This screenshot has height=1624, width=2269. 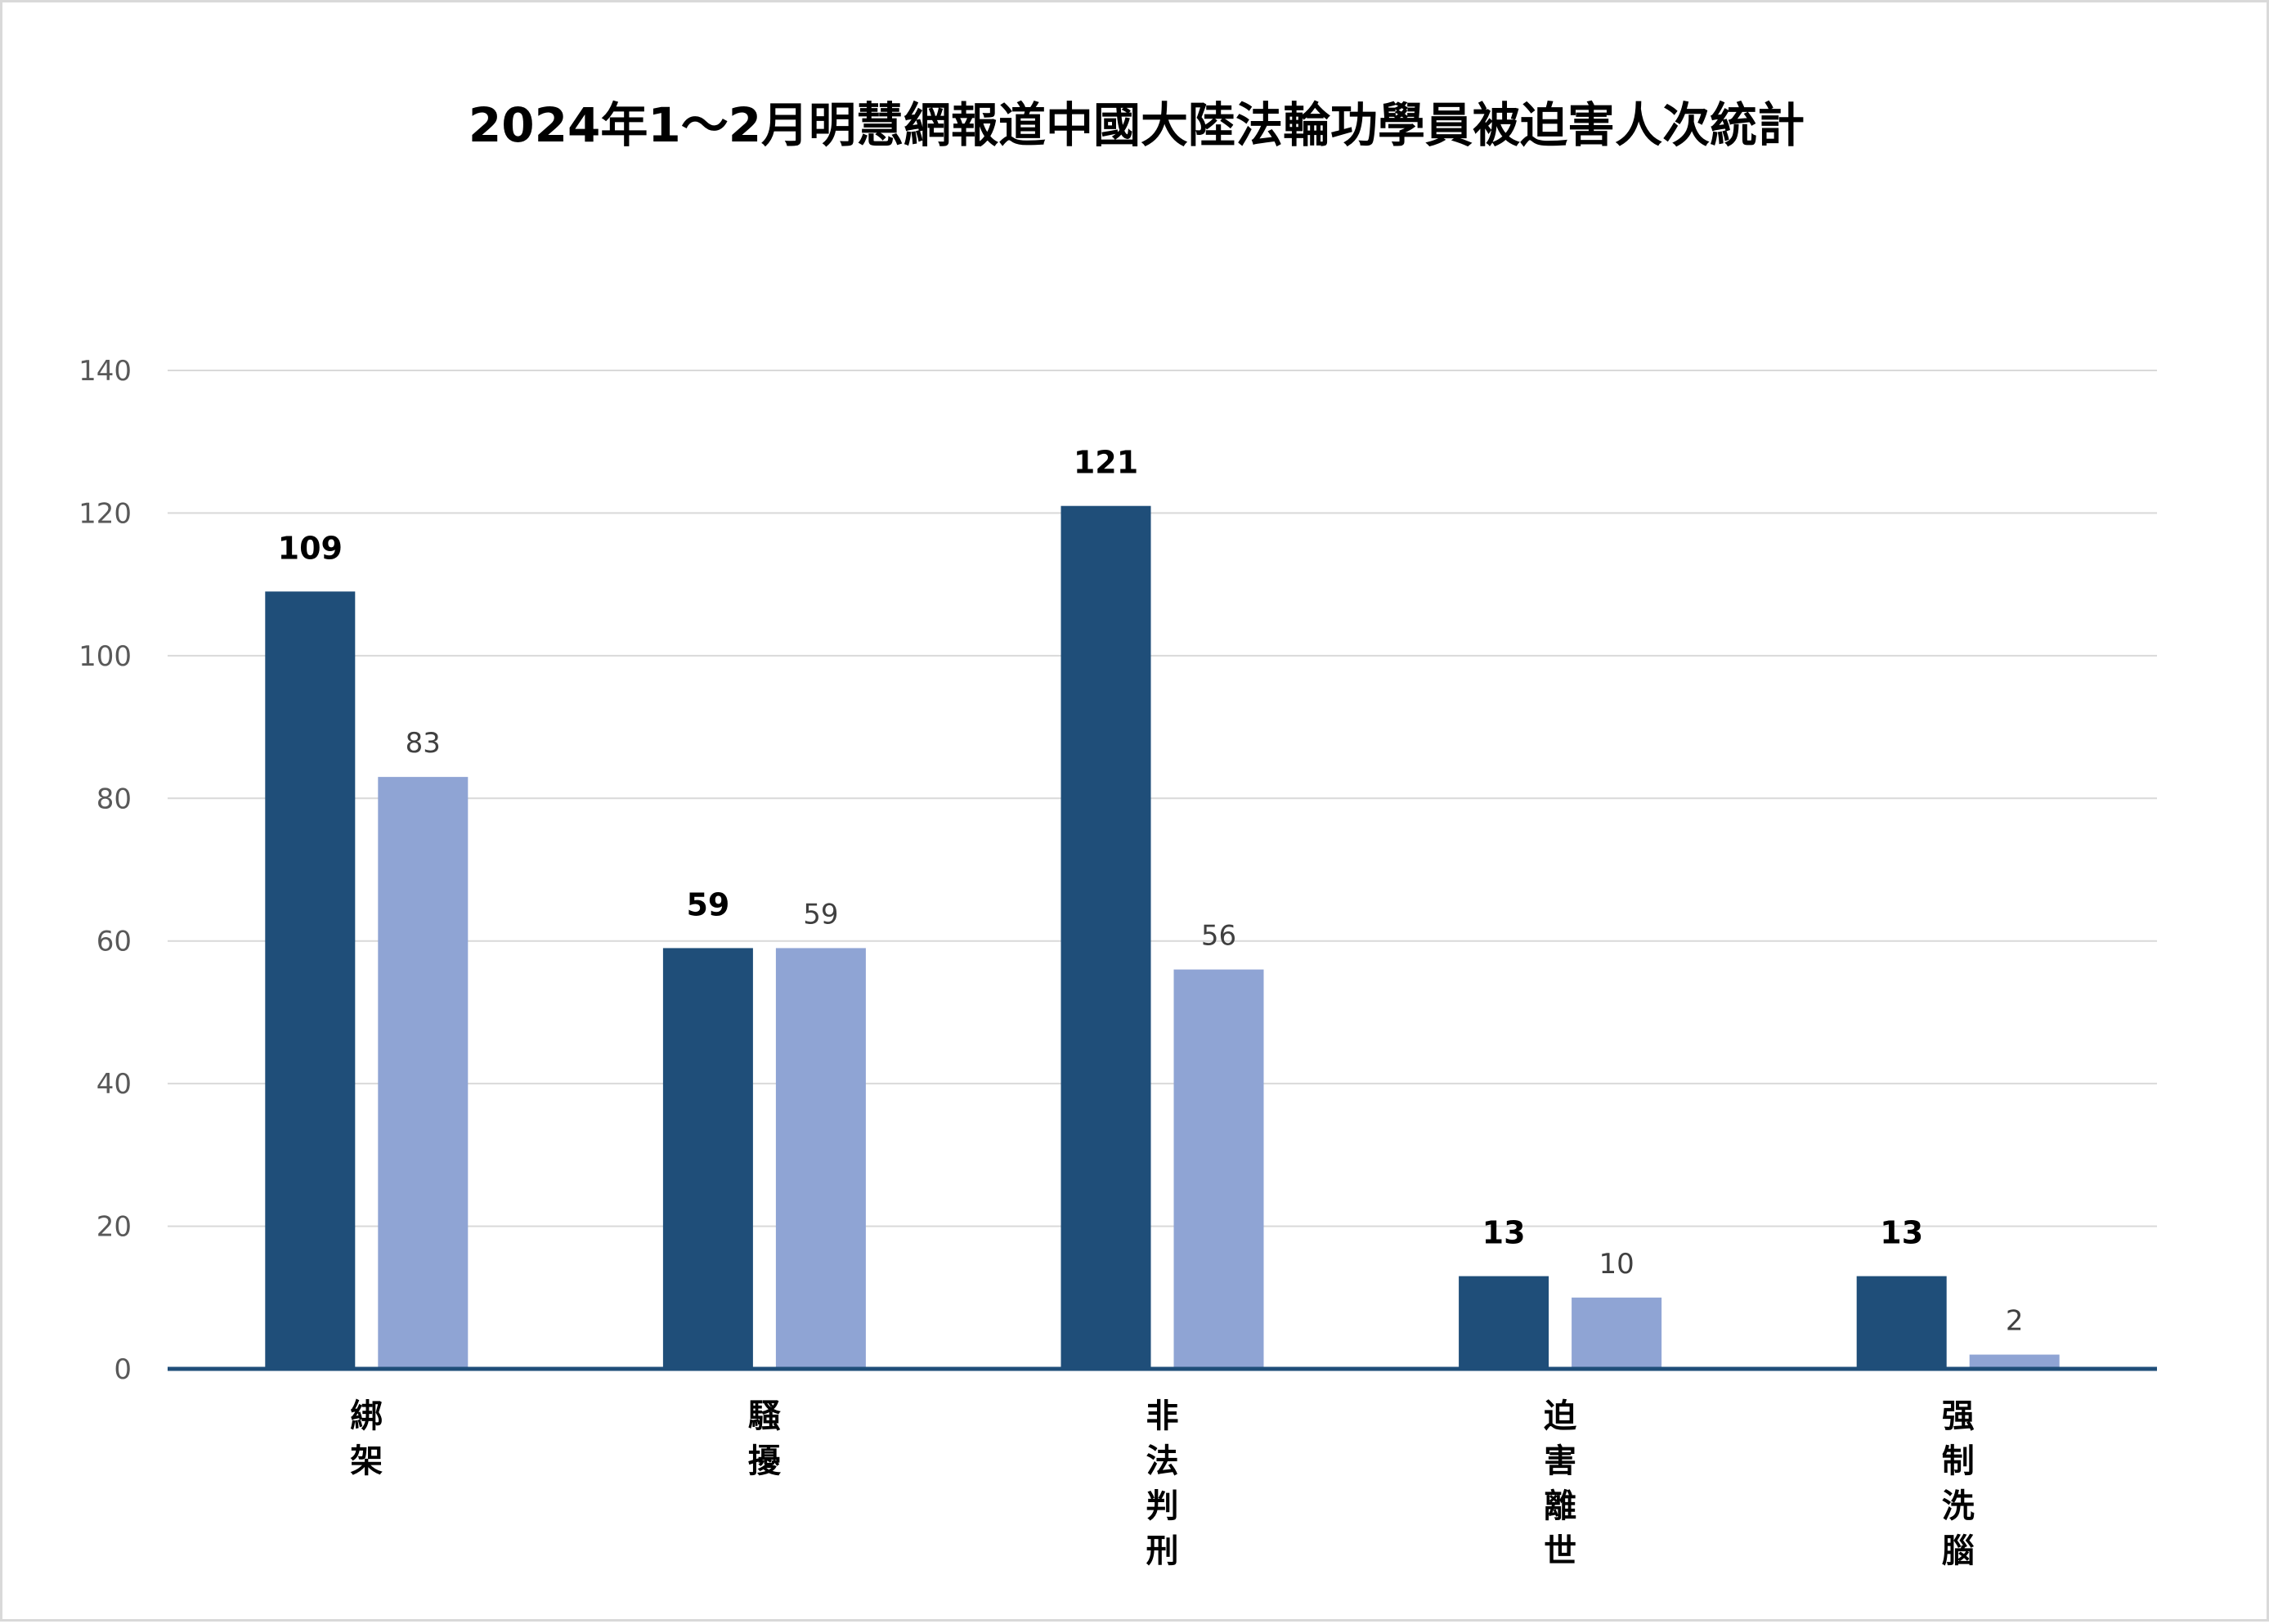 I want to click on x-category-label: 綁架, so click(x=366, y=1439).